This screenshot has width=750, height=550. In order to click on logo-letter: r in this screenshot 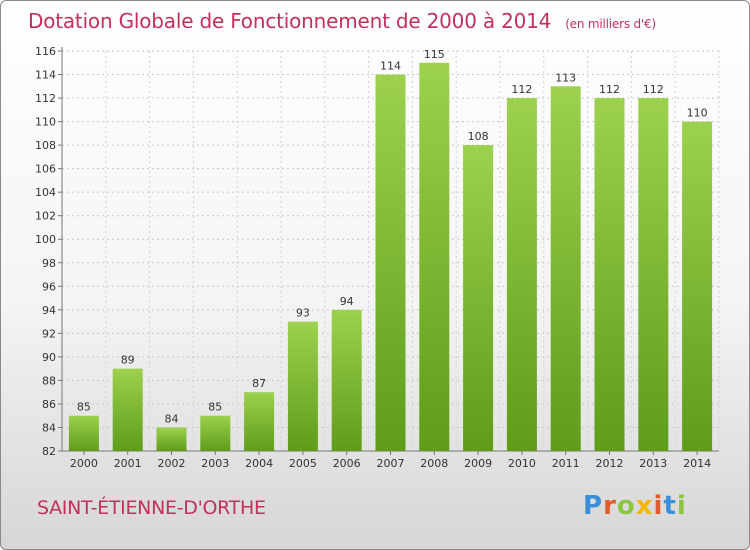, I will do `click(610, 506)`.